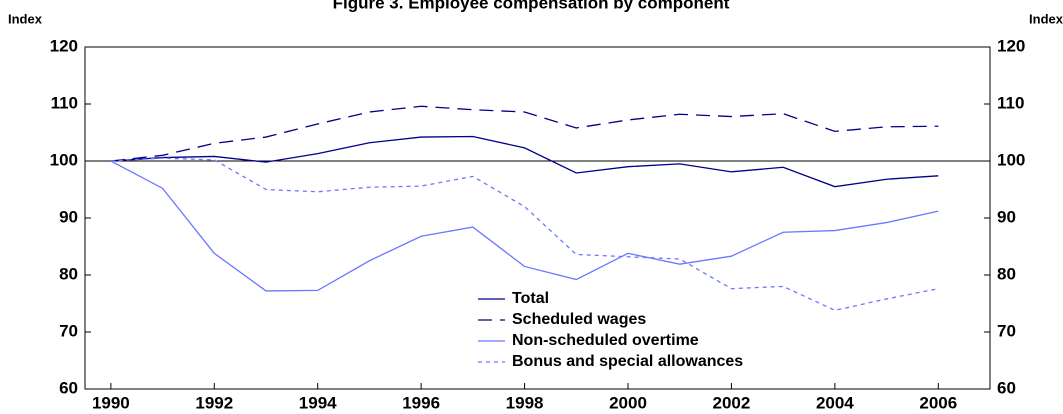 The height and width of the screenshot is (414, 1063). I want to click on y-tick-label: 90, so click(68, 216).